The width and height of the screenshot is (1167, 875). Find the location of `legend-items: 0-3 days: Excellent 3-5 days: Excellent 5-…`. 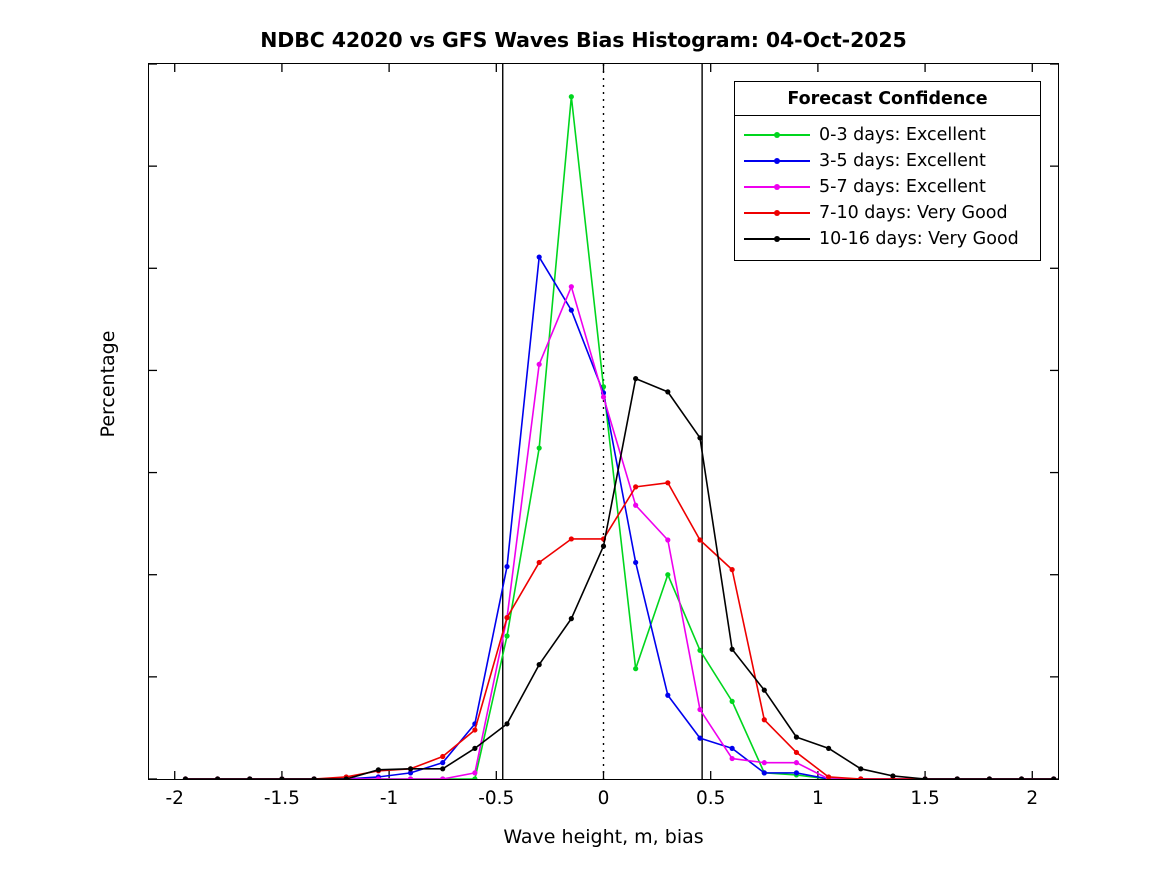

legend-items: 0-3 days: Excellent 3-5 days: Excellent 5-… is located at coordinates (887, 188).